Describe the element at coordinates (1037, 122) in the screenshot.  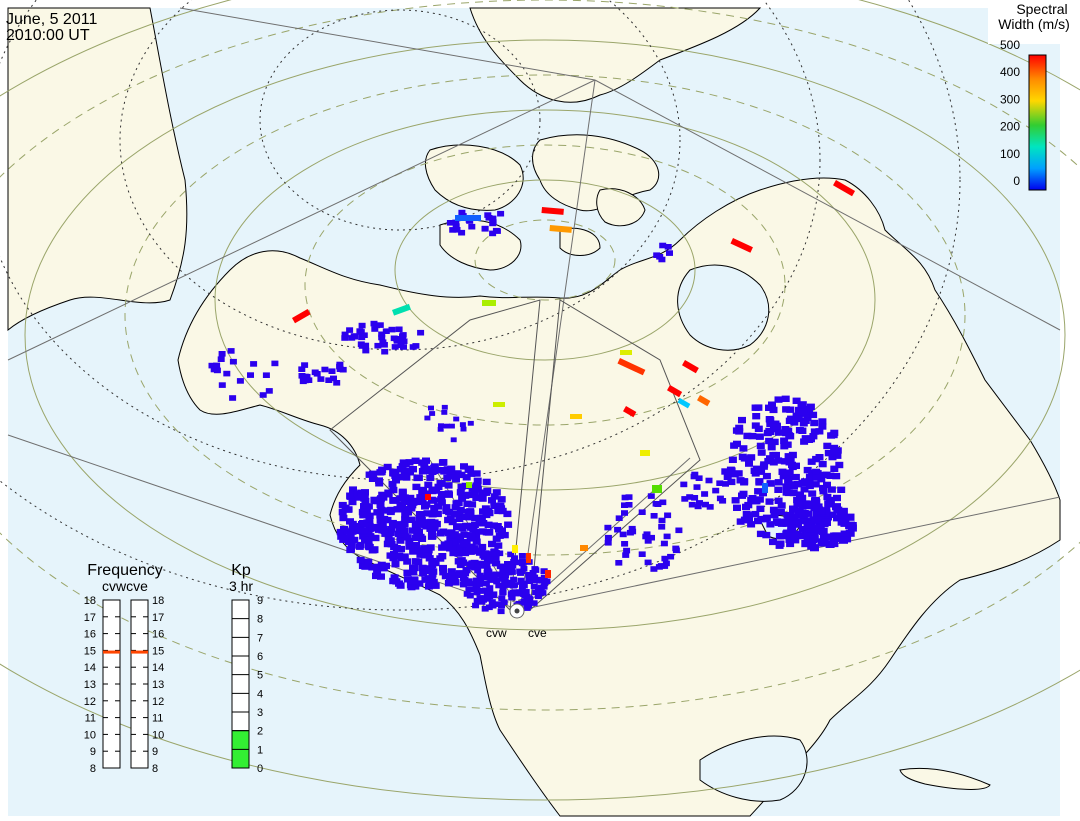
I see `colorbar-gradient` at that location.